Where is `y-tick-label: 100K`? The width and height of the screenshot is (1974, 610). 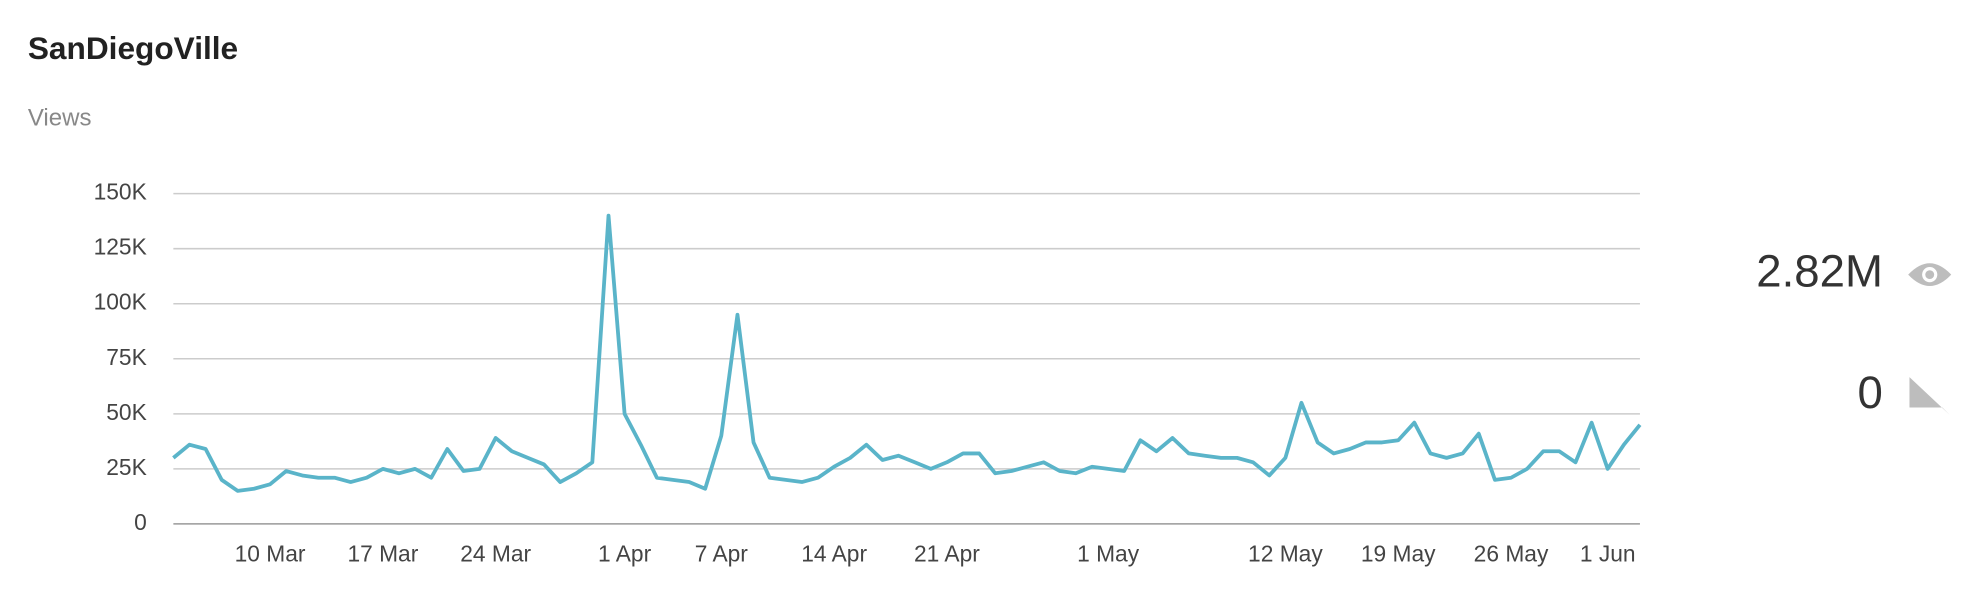
y-tick-label: 100K is located at coordinates (120, 302).